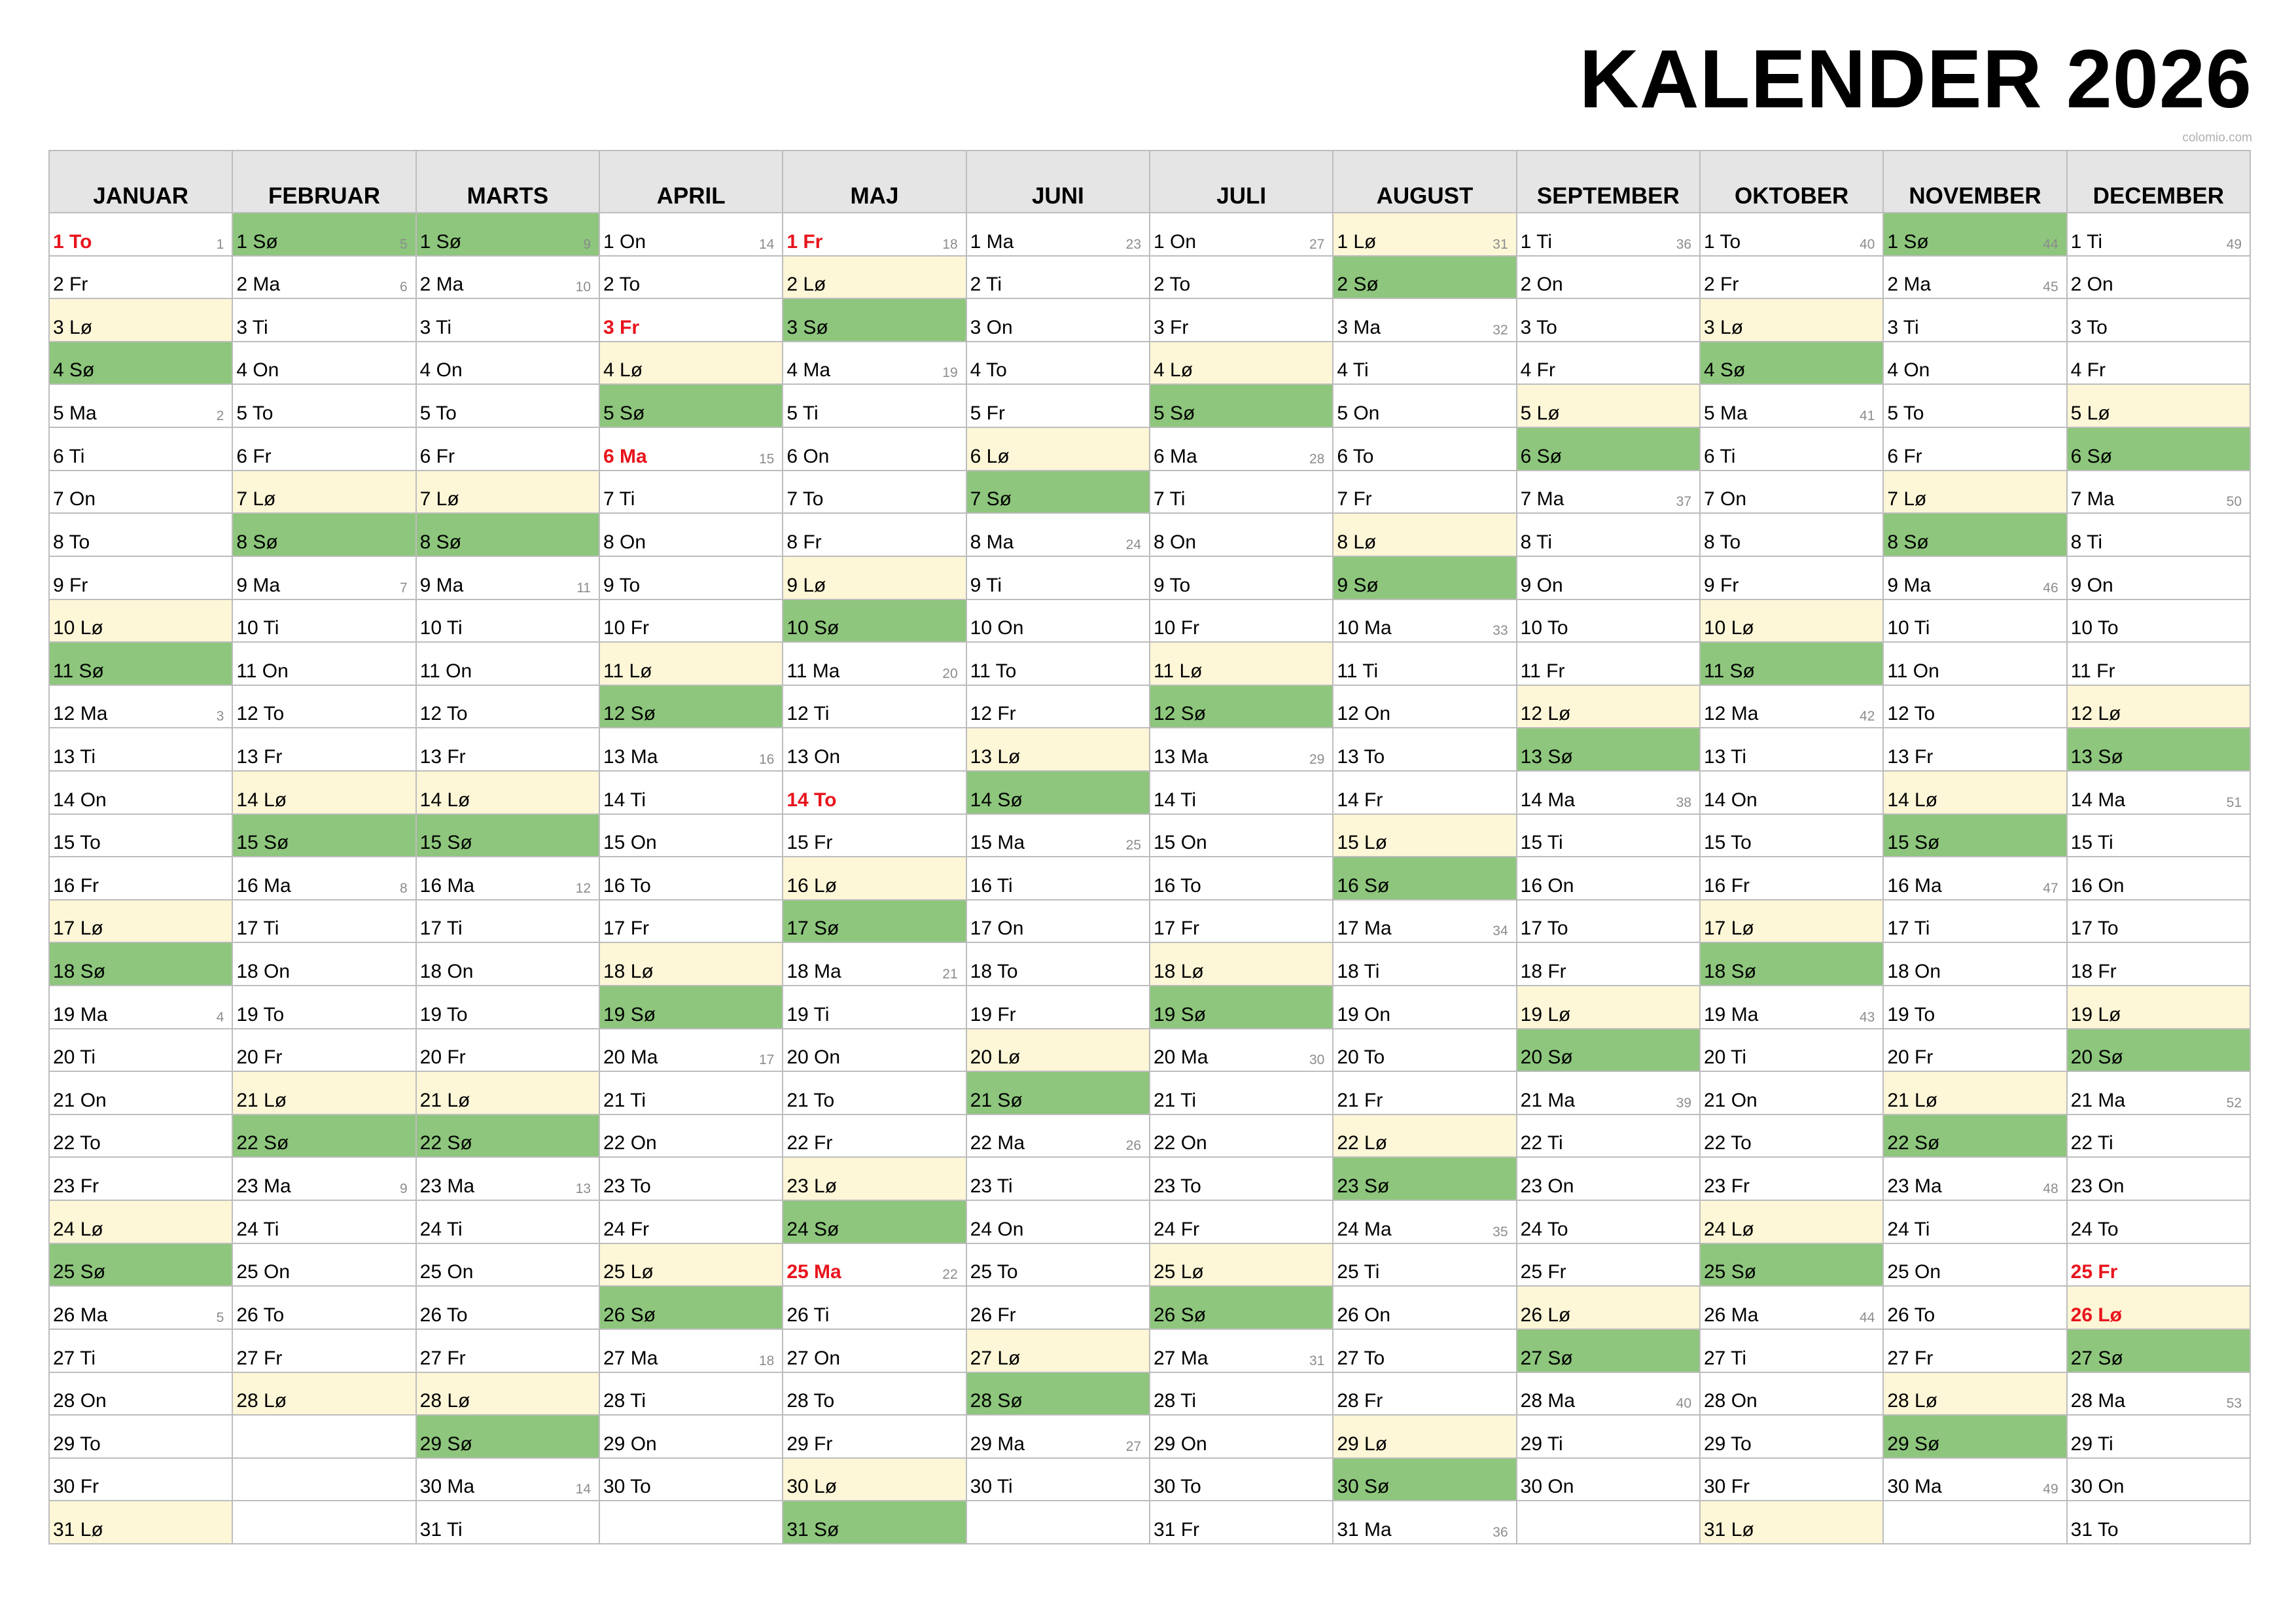 Image resolution: width=2296 pixels, height=1623 pixels. I want to click on day-cell: 26 Ti, so click(875, 1308).